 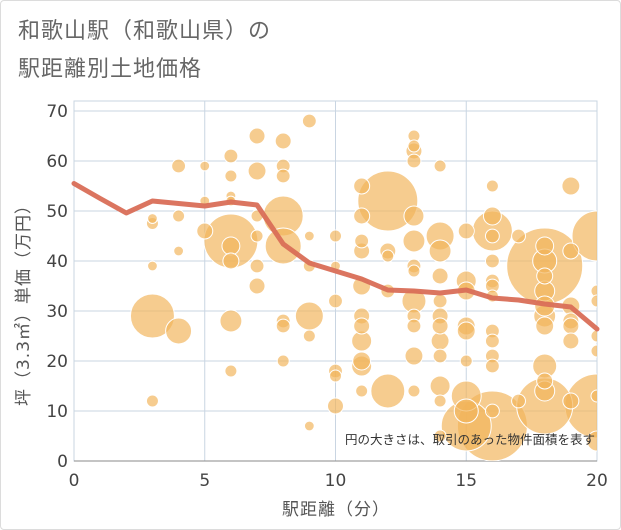 What do you see at coordinates (57, 262) in the screenshot?
I see `y-tick-label: 40` at bounding box center [57, 262].